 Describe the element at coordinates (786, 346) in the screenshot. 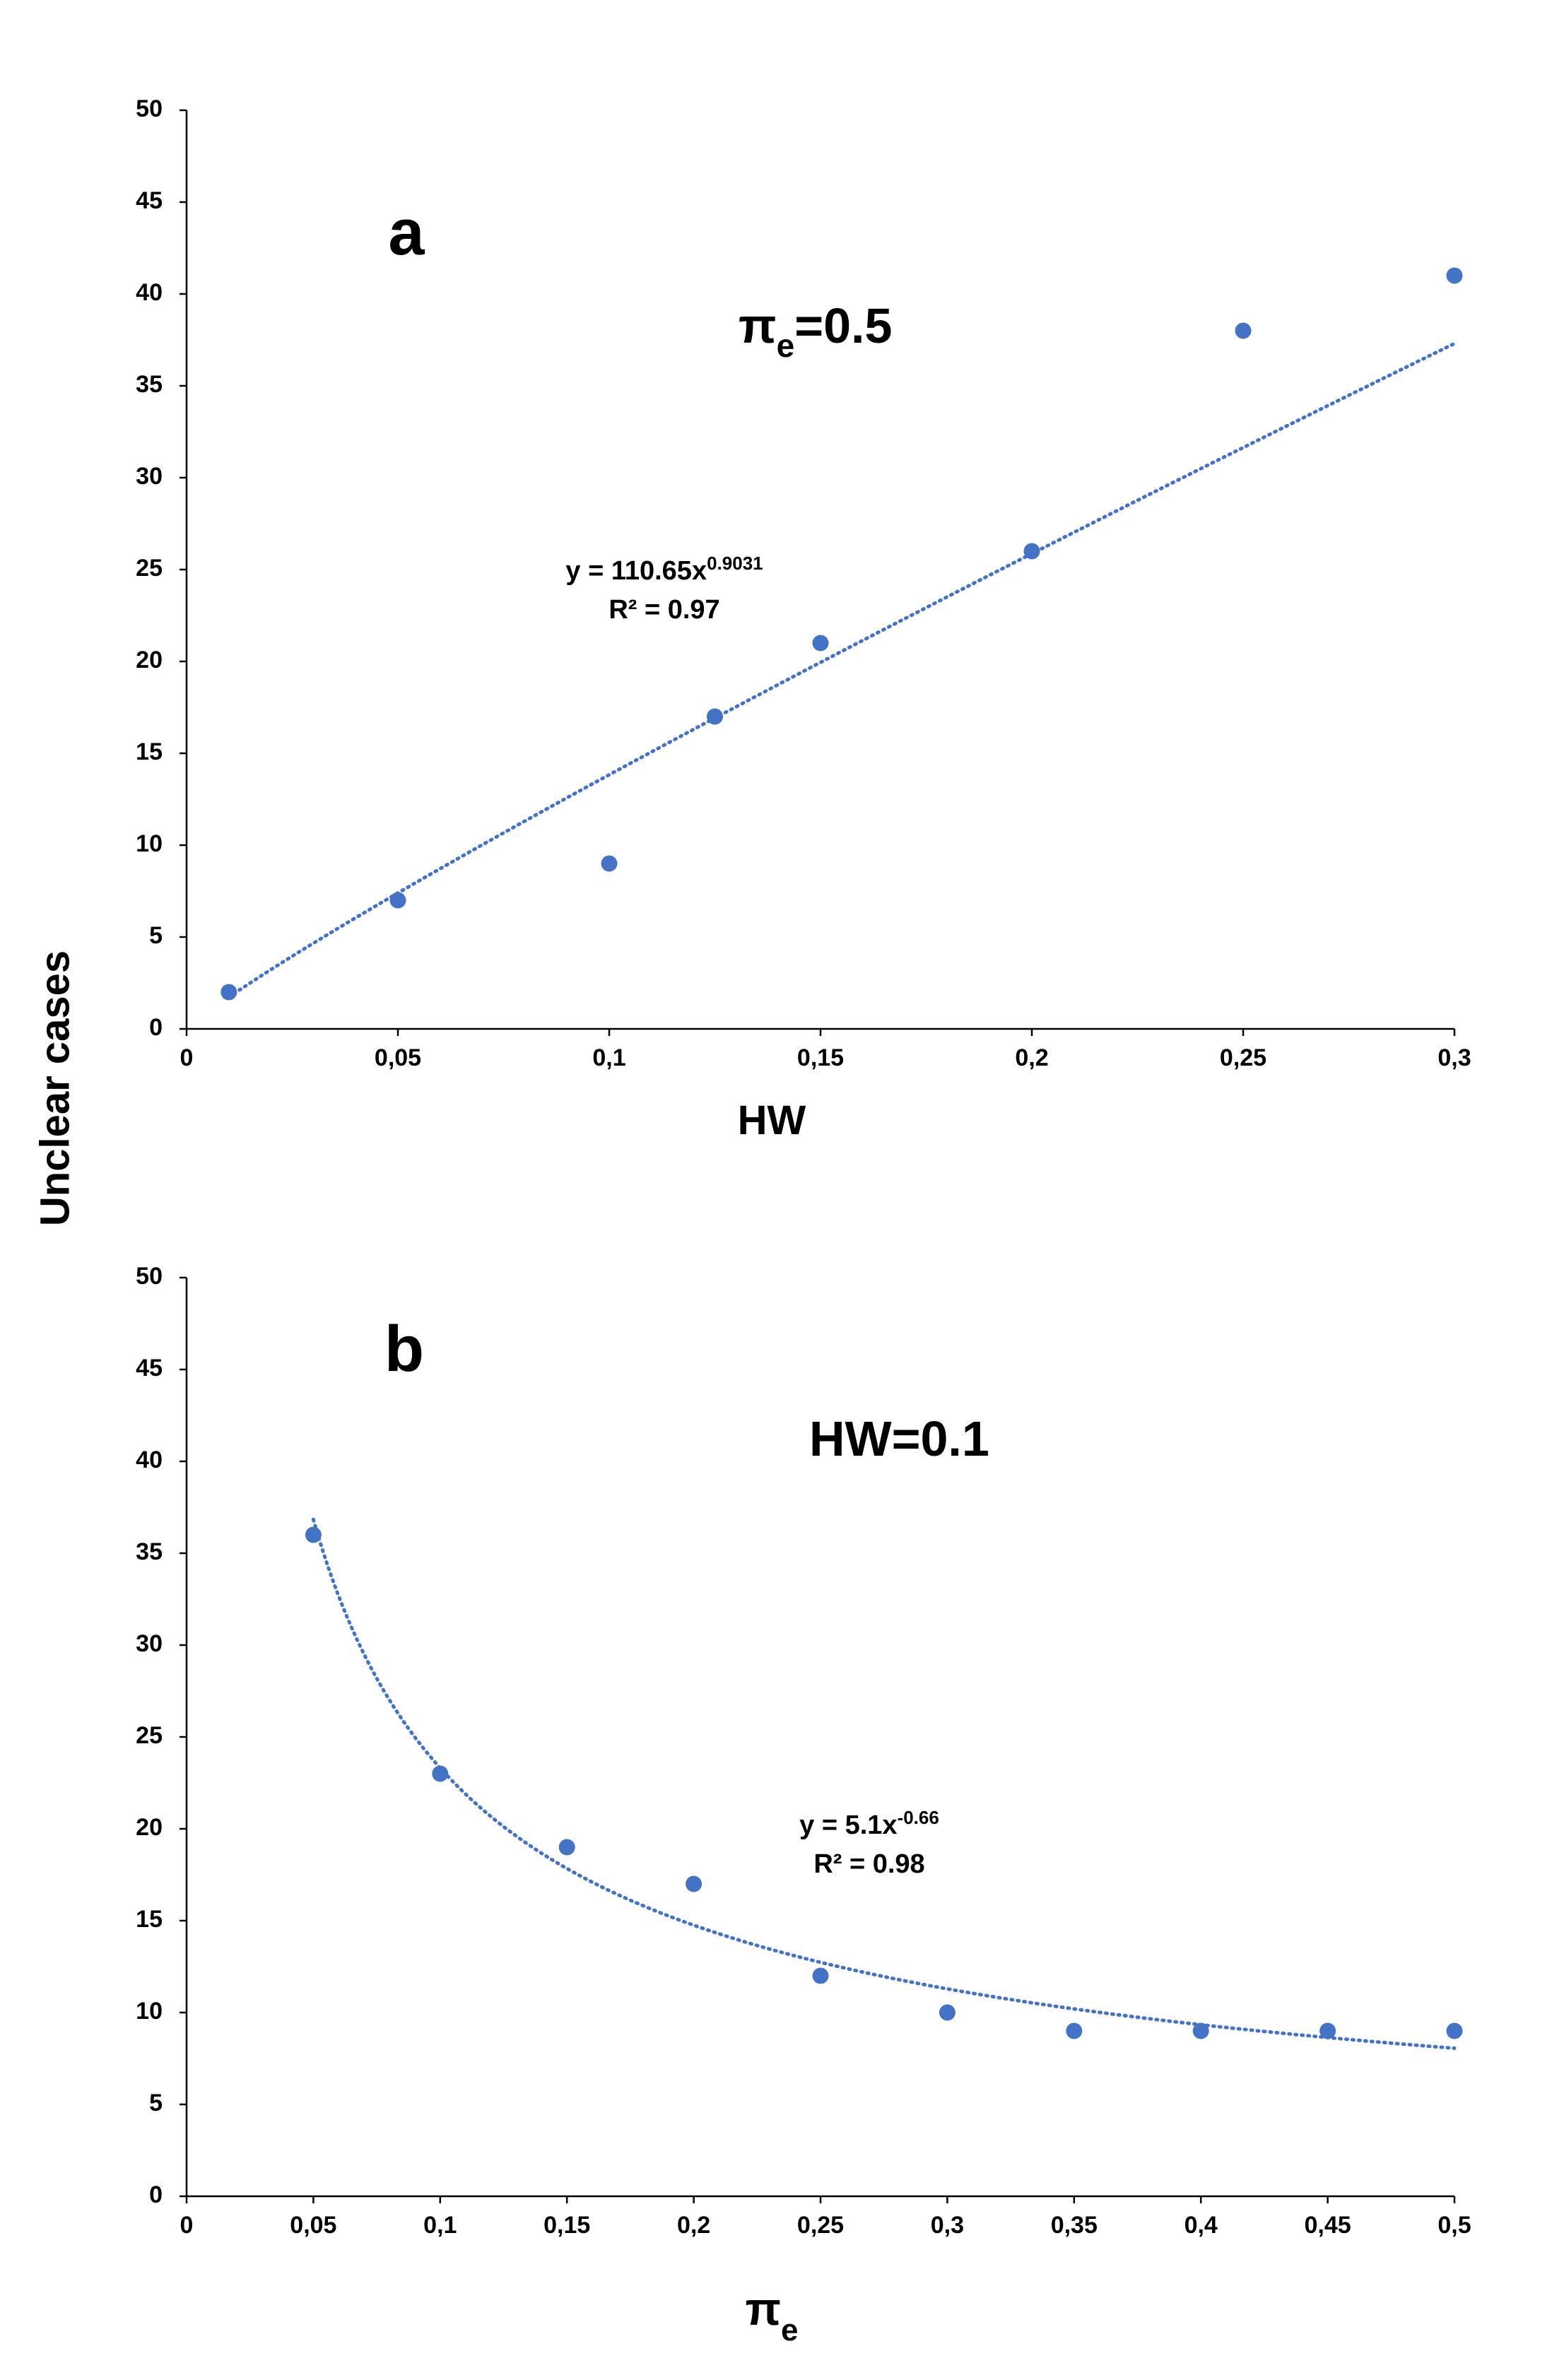

I see `condition-subscript: e` at that location.